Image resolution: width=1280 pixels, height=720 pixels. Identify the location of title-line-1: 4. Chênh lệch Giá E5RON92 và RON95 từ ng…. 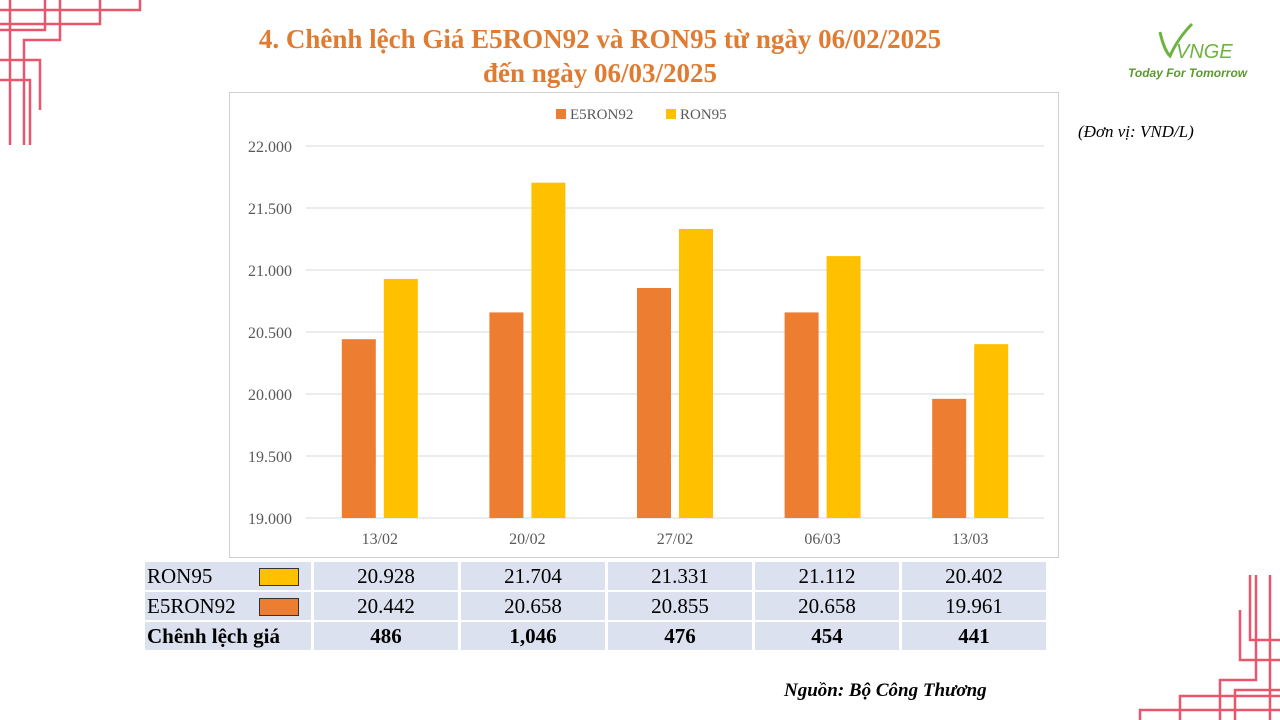
(600, 39).